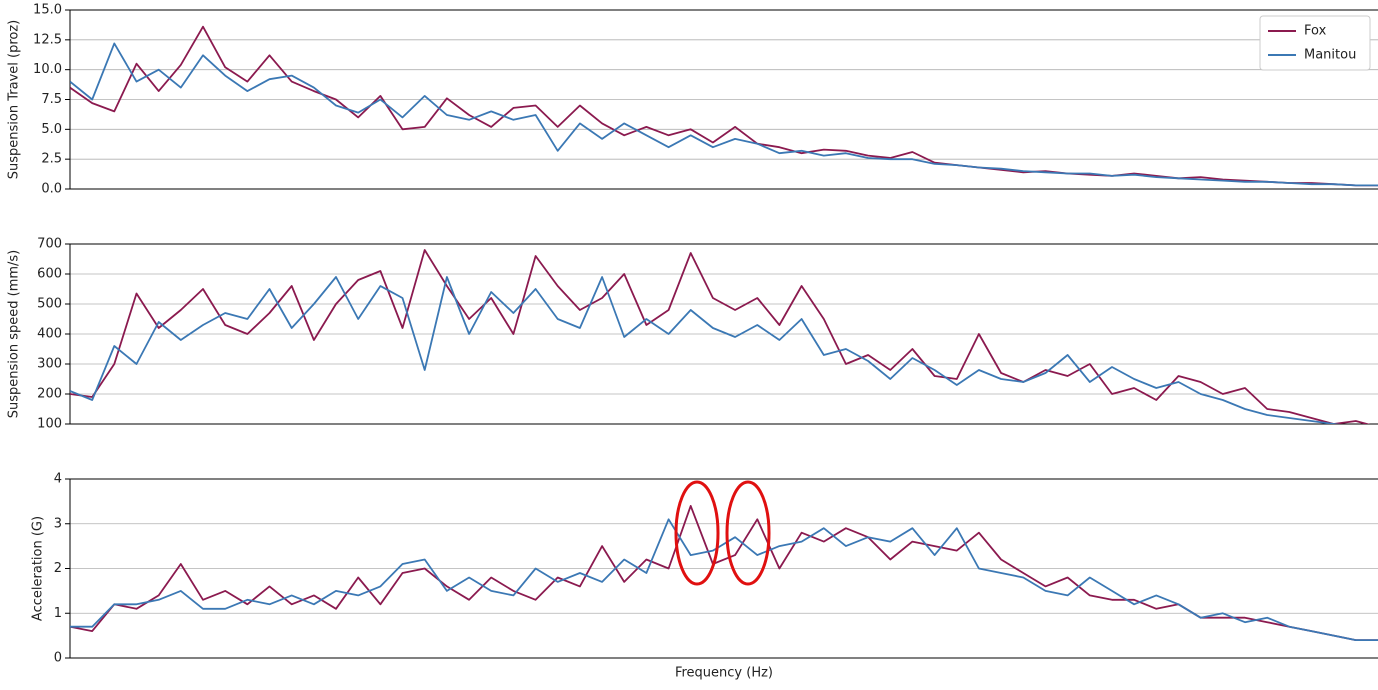  What do you see at coordinates (49, 364) in the screenshot?
I see `y-tick-label: 300` at bounding box center [49, 364].